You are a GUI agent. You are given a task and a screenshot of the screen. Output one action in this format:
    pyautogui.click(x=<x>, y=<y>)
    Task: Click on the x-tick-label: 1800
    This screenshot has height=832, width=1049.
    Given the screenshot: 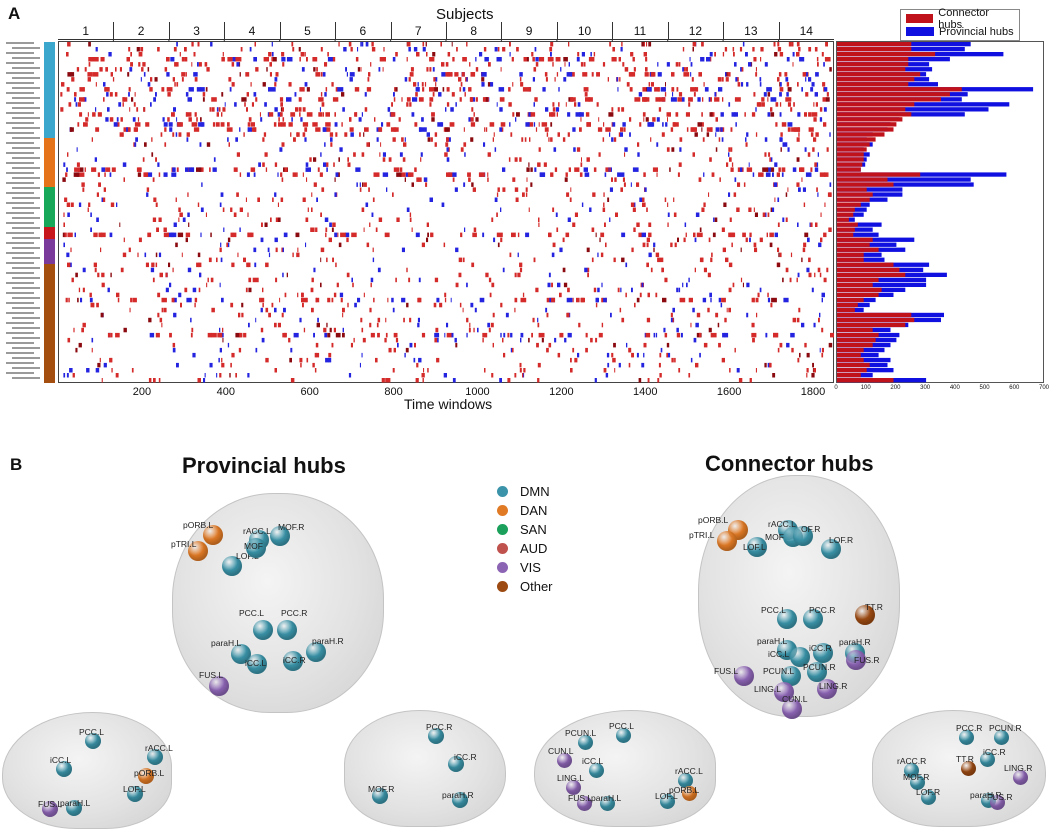 What is the action you would take?
    pyautogui.click(x=813, y=392)
    